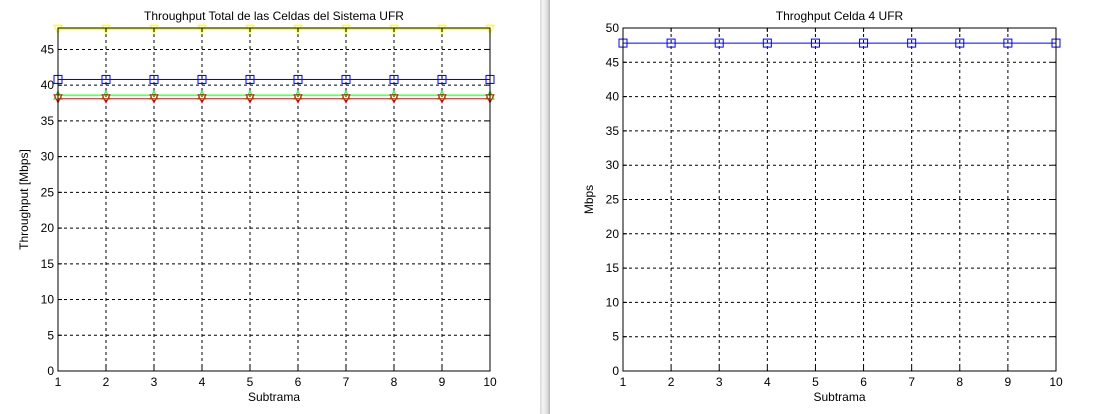  I want to click on y-axis-label: Throughput [Mbps], so click(24, 199).